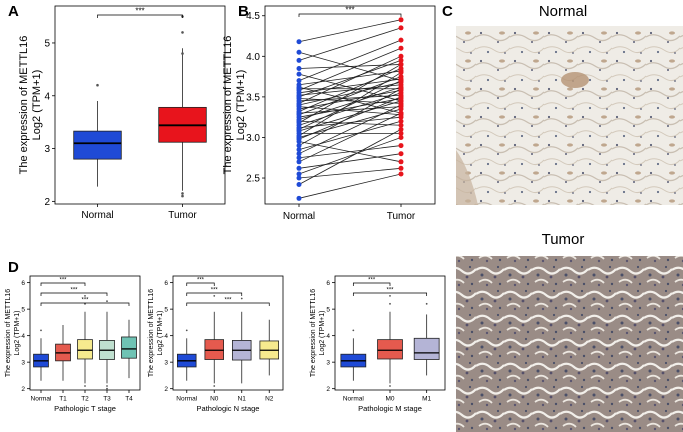 The image size is (683, 432). What do you see at coordinates (467, 177) in the screenshot?
I see `ihc-normal-stain-region` at bounding box center [467, 177].